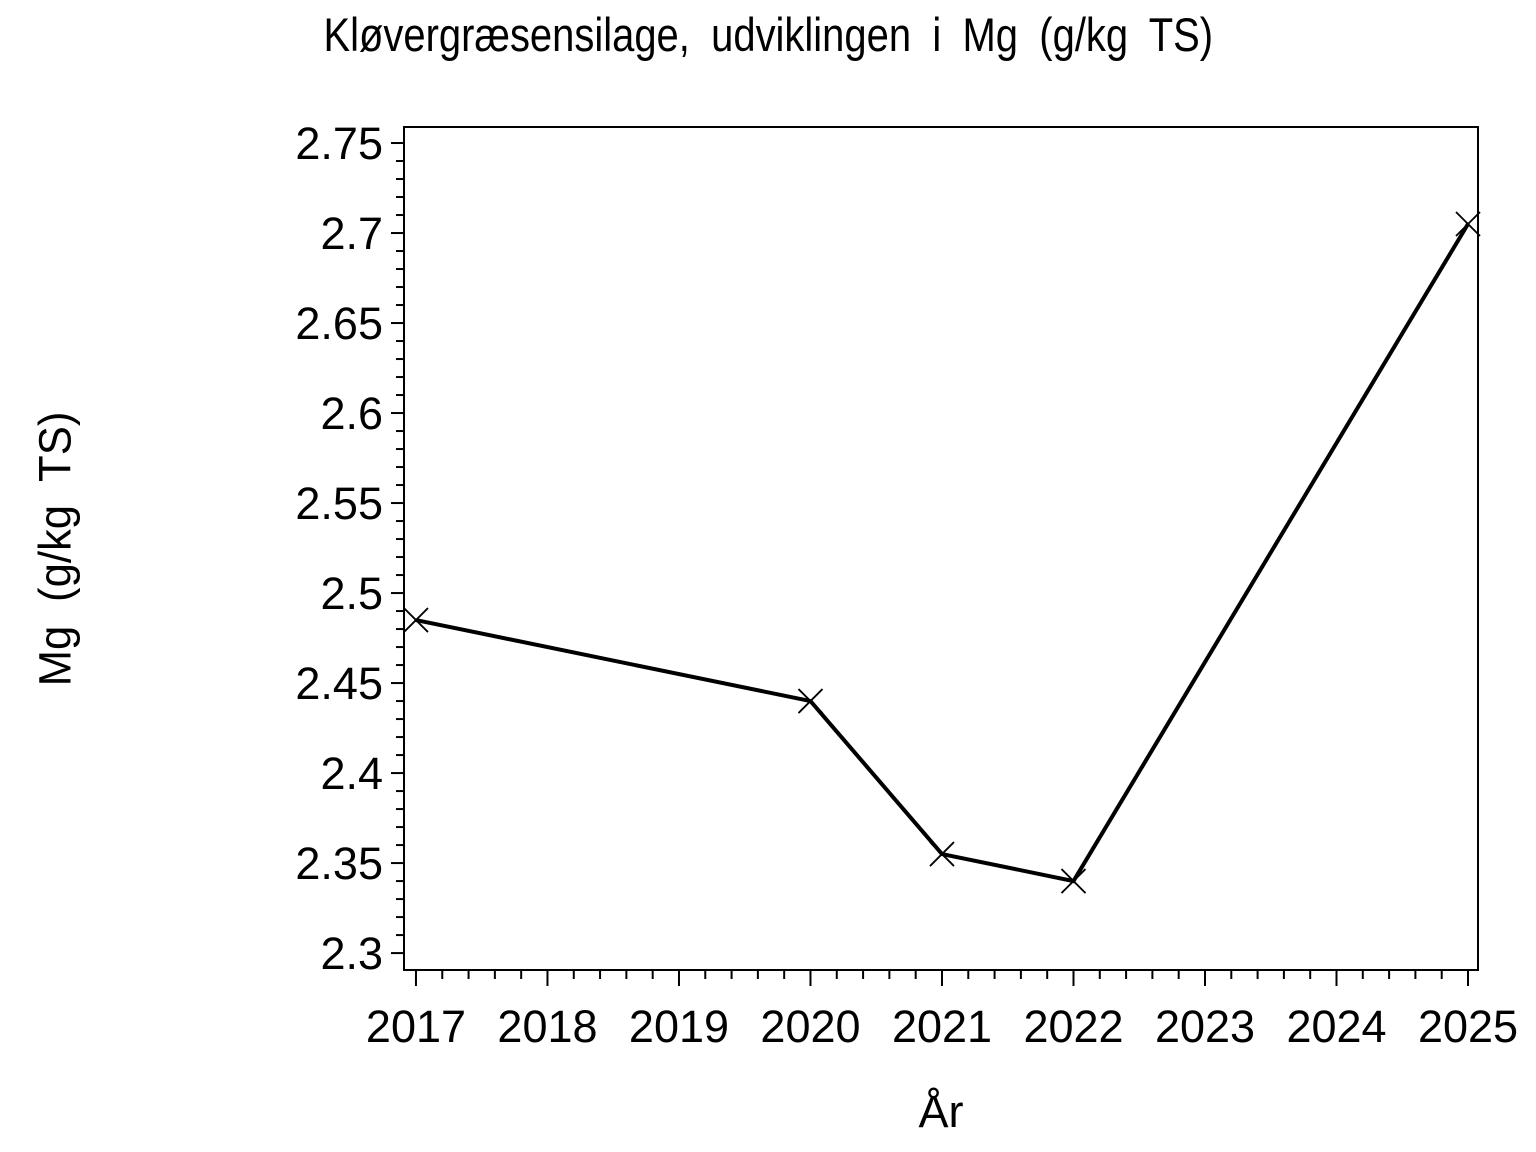 This screenshot has height=1152, width=1536. What do you see at coordinates (547, 1026) in the screenshot?
I see `x-tick-label: 2018` at bounding box center [547, 1026].